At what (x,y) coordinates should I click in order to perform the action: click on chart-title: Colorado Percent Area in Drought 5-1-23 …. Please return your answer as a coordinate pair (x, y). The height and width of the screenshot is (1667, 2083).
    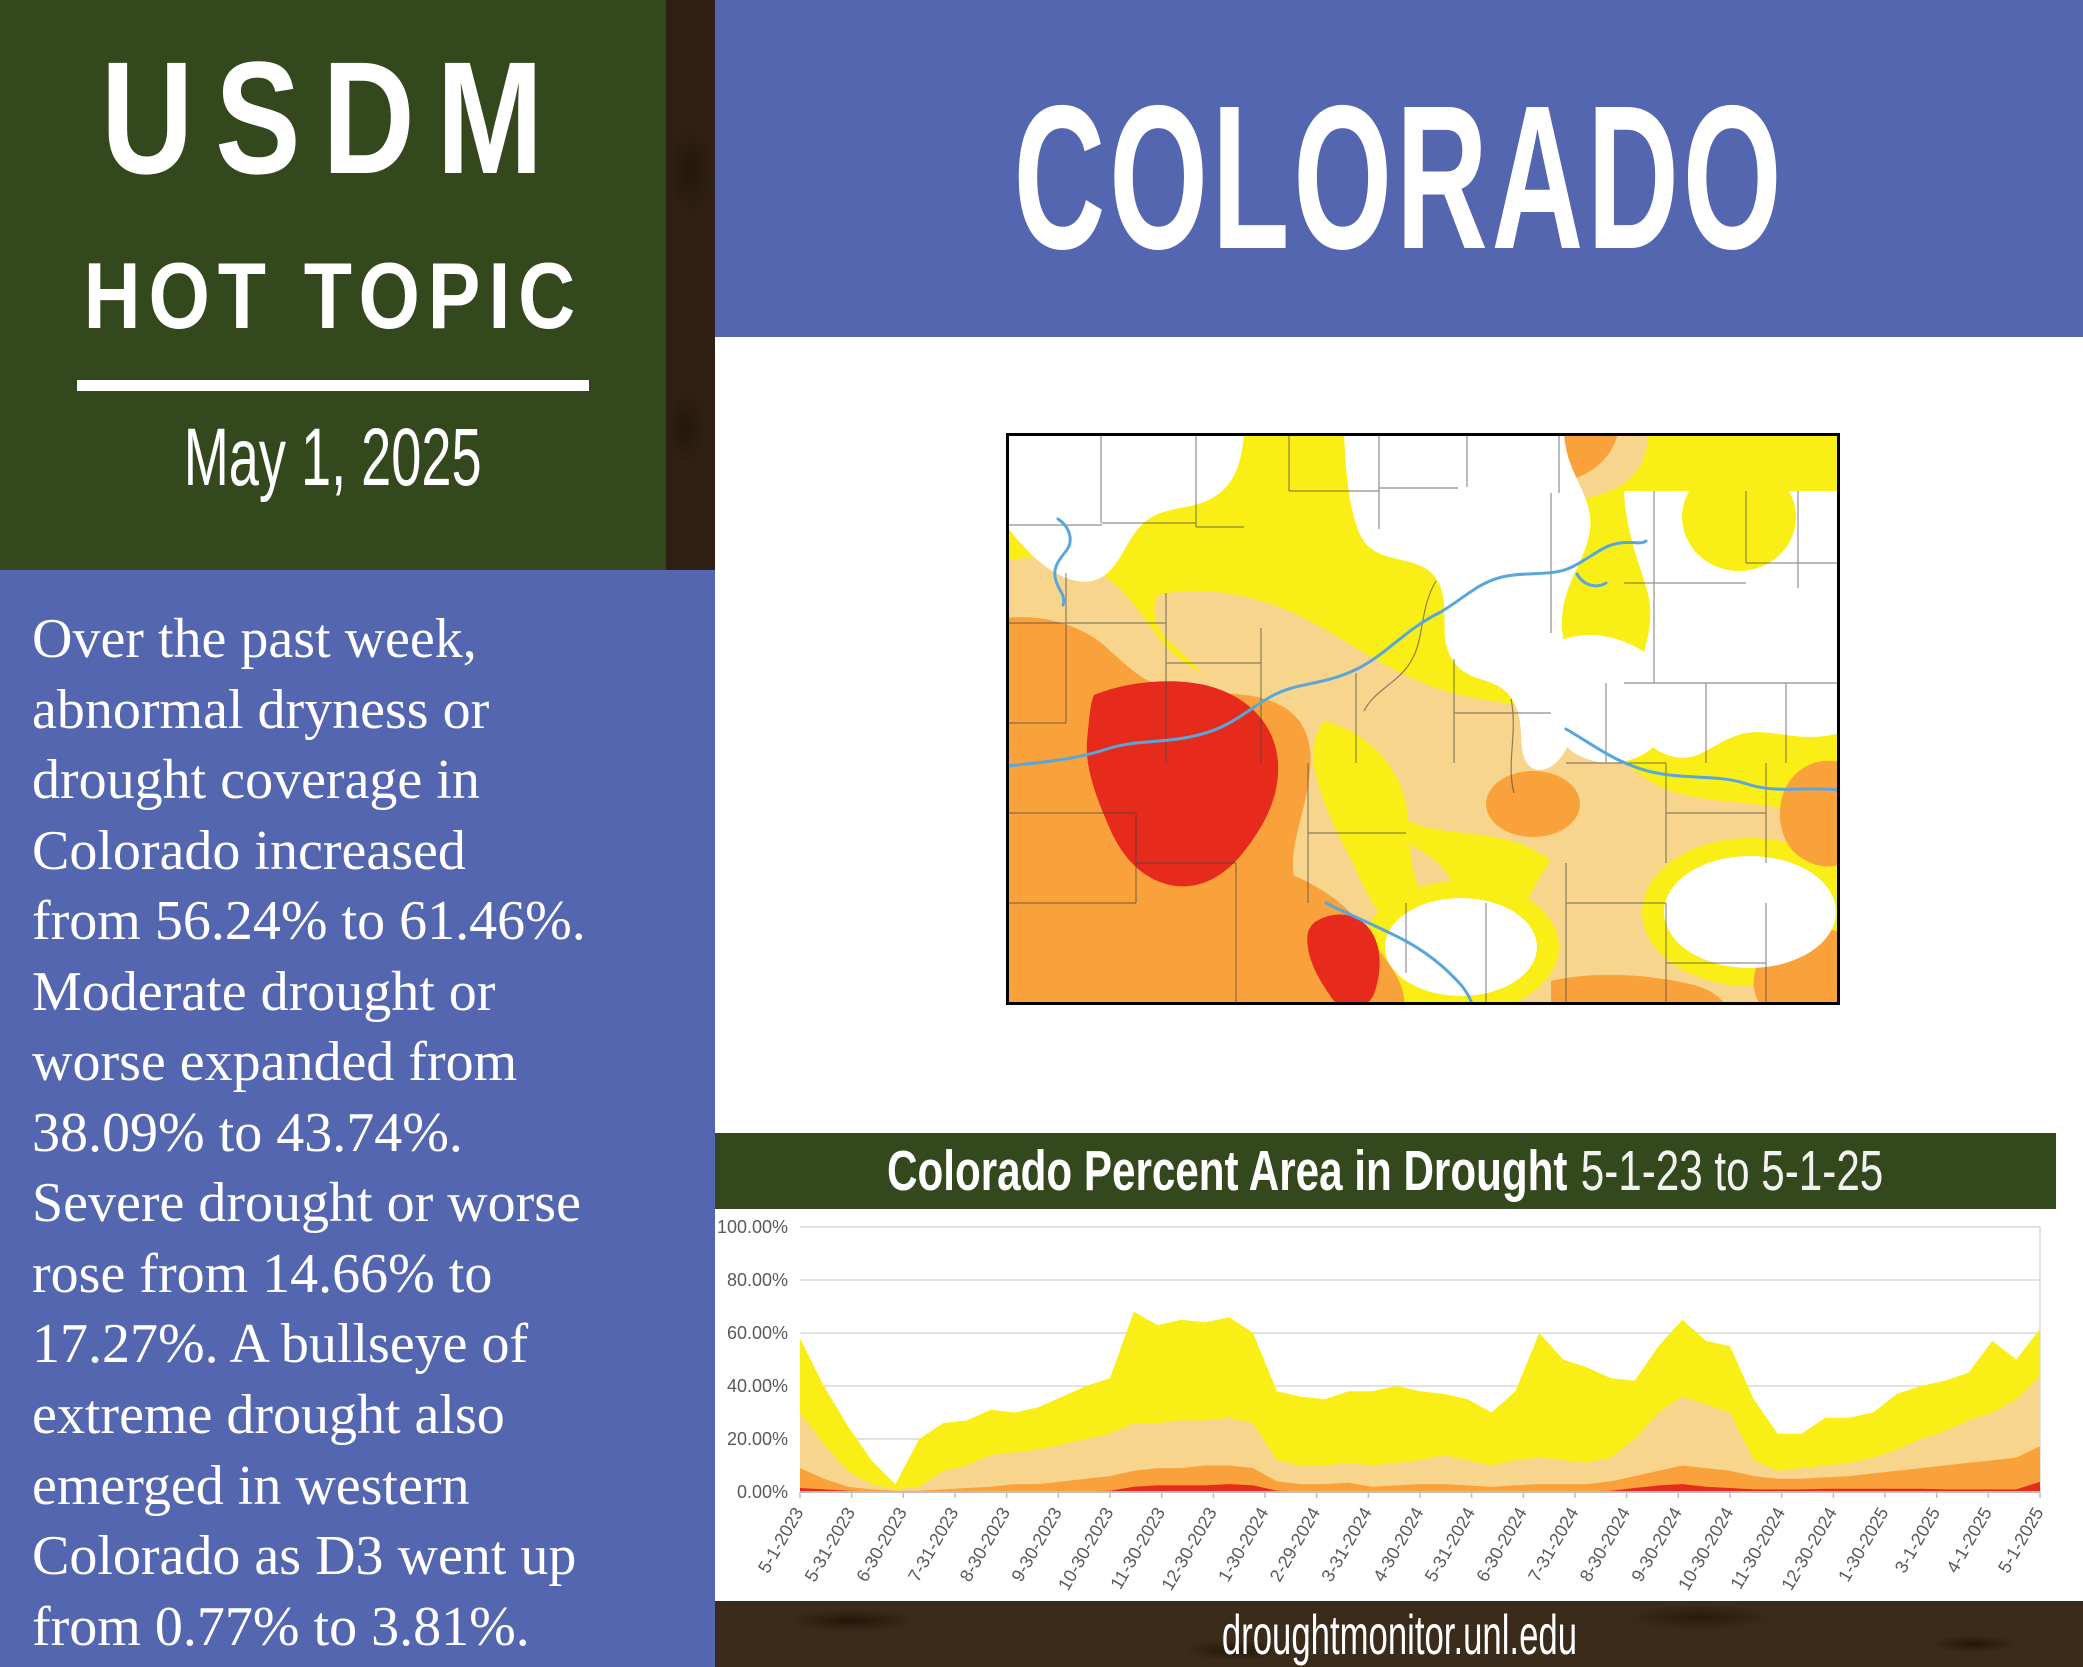
    Looking at the image, I should click on (1385, 1171).